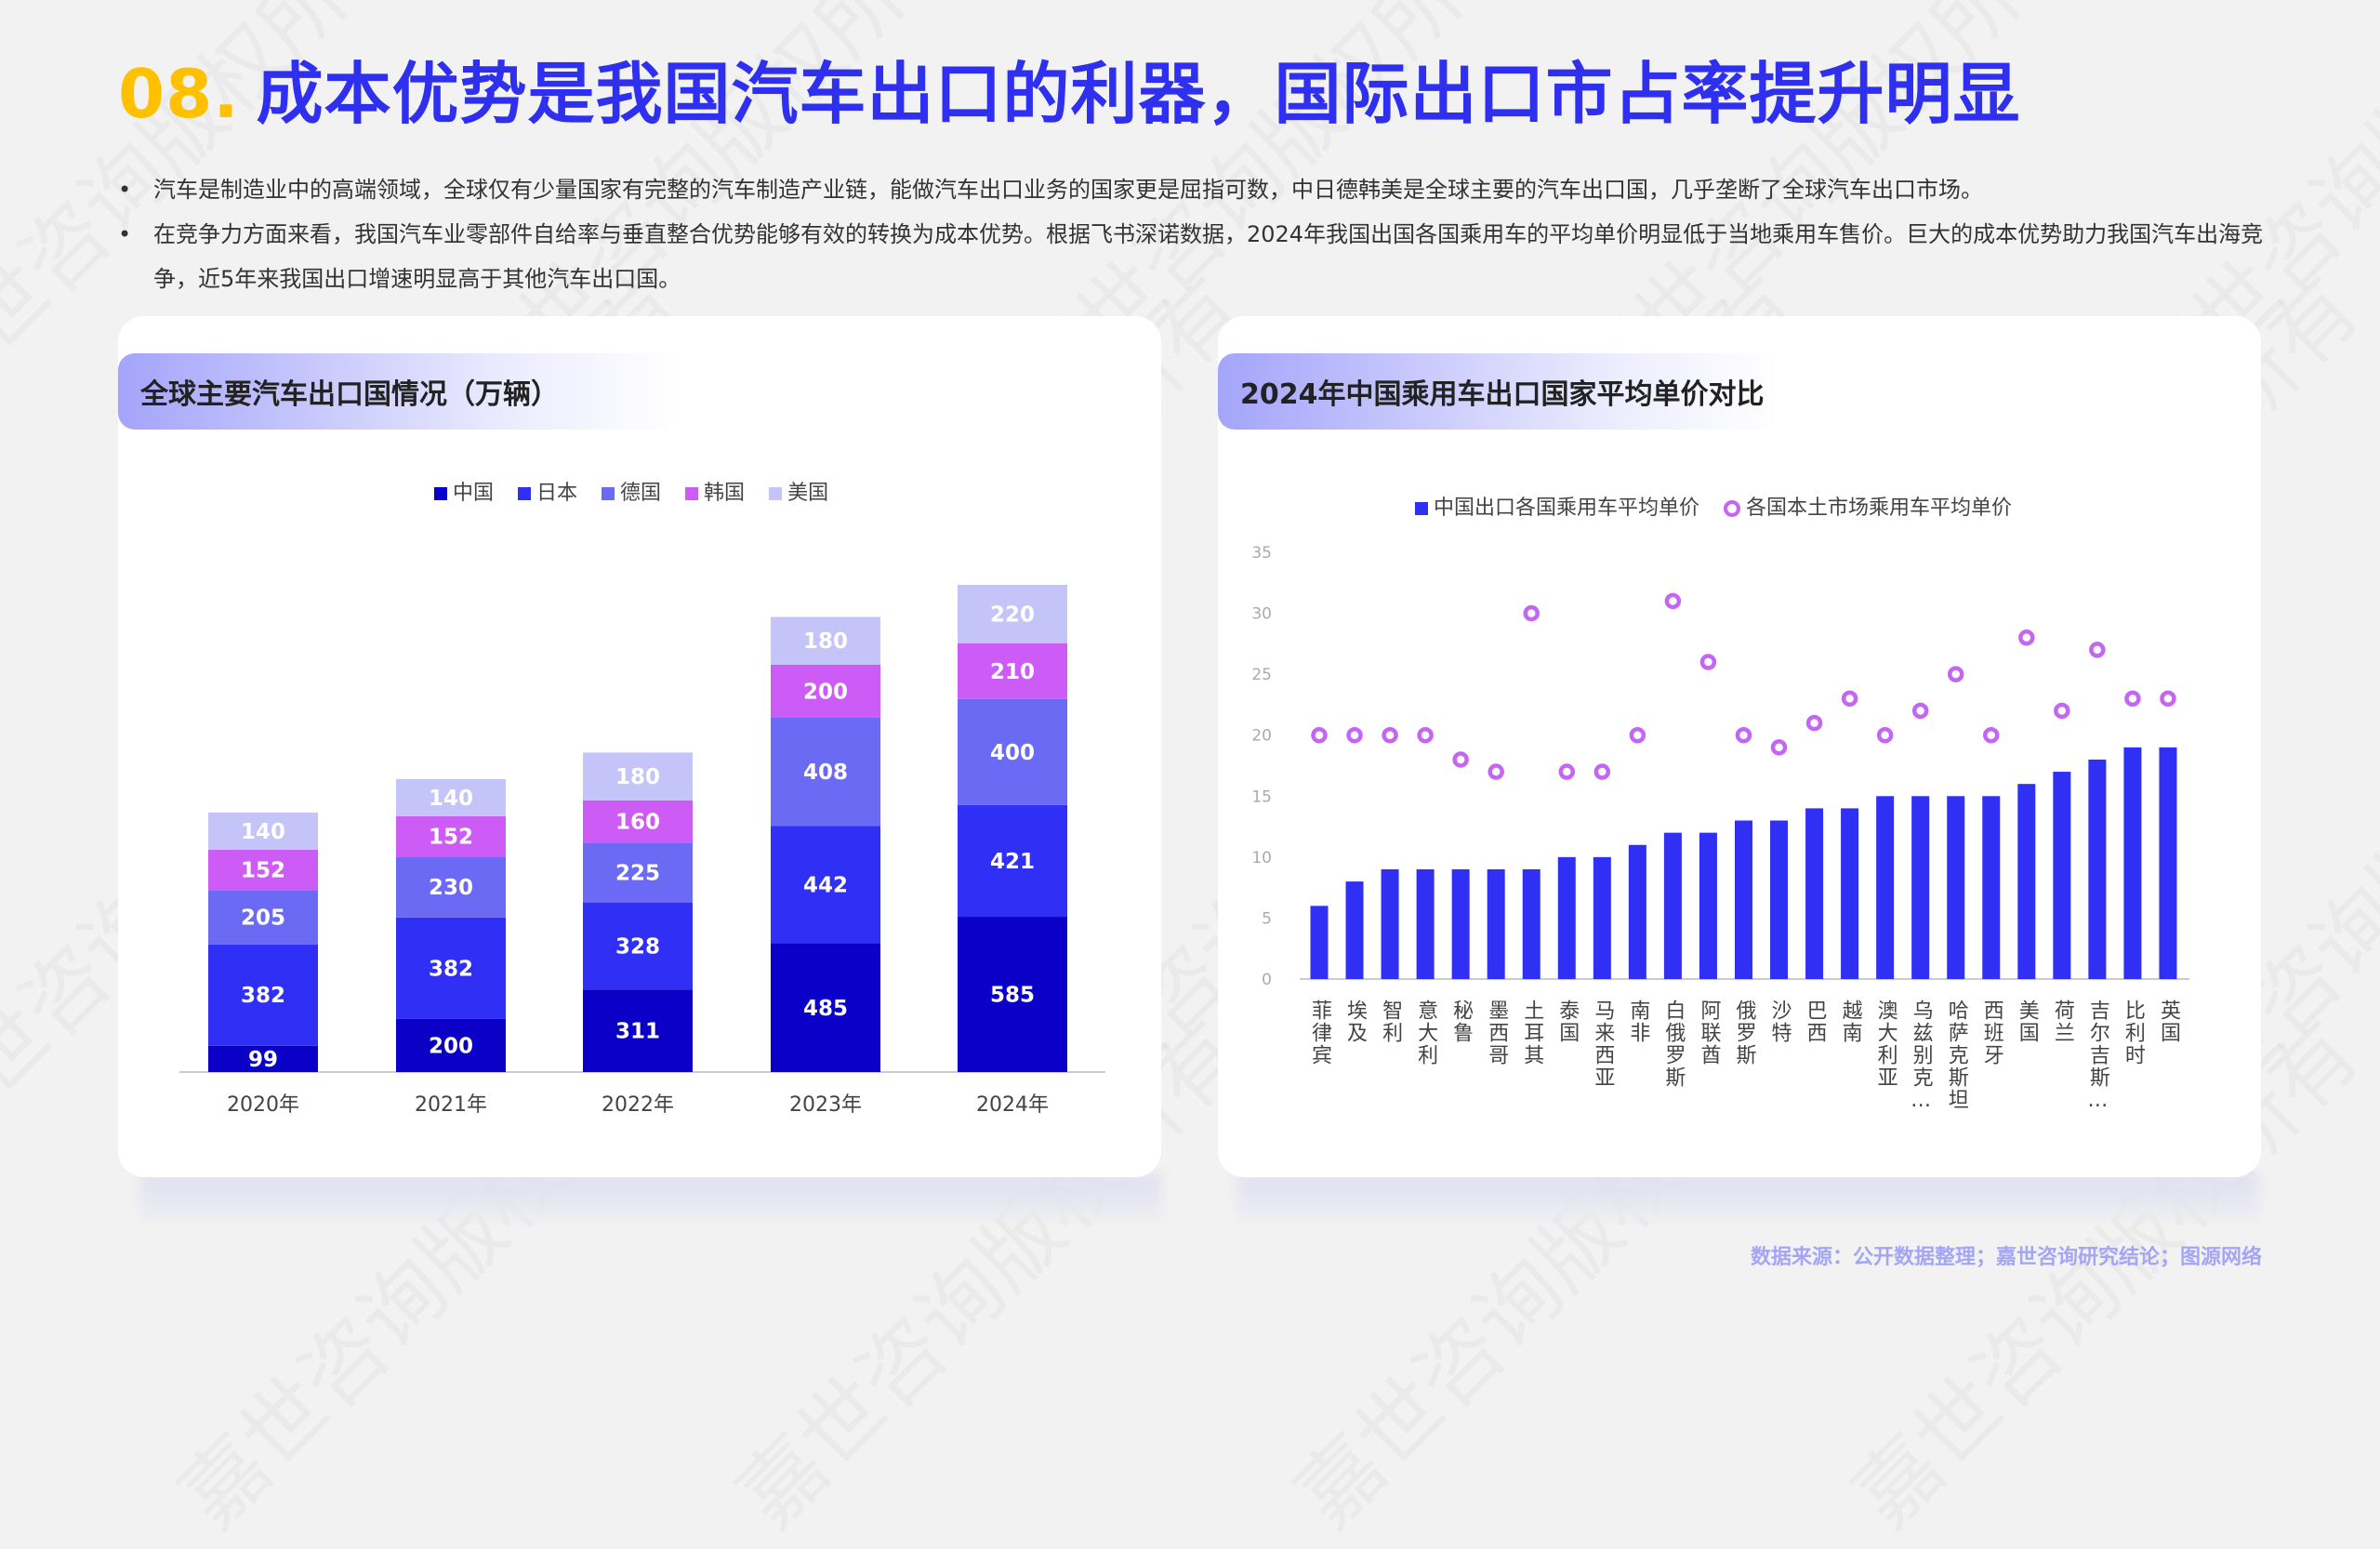 Image resolution: width=2380 pixels, height=1549 pixels. I want to click on x-tick-label: 埃及, so click(1355, 1022).